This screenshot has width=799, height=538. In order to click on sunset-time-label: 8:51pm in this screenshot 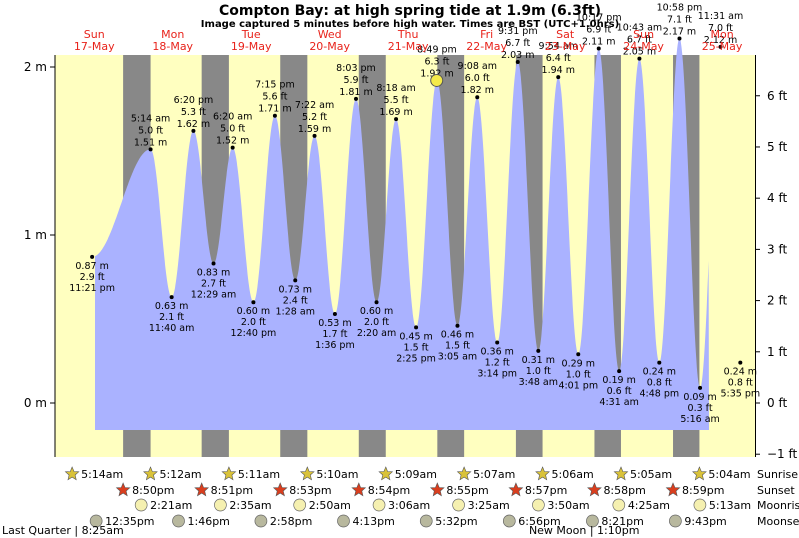, I will do `click(232, 490)`.